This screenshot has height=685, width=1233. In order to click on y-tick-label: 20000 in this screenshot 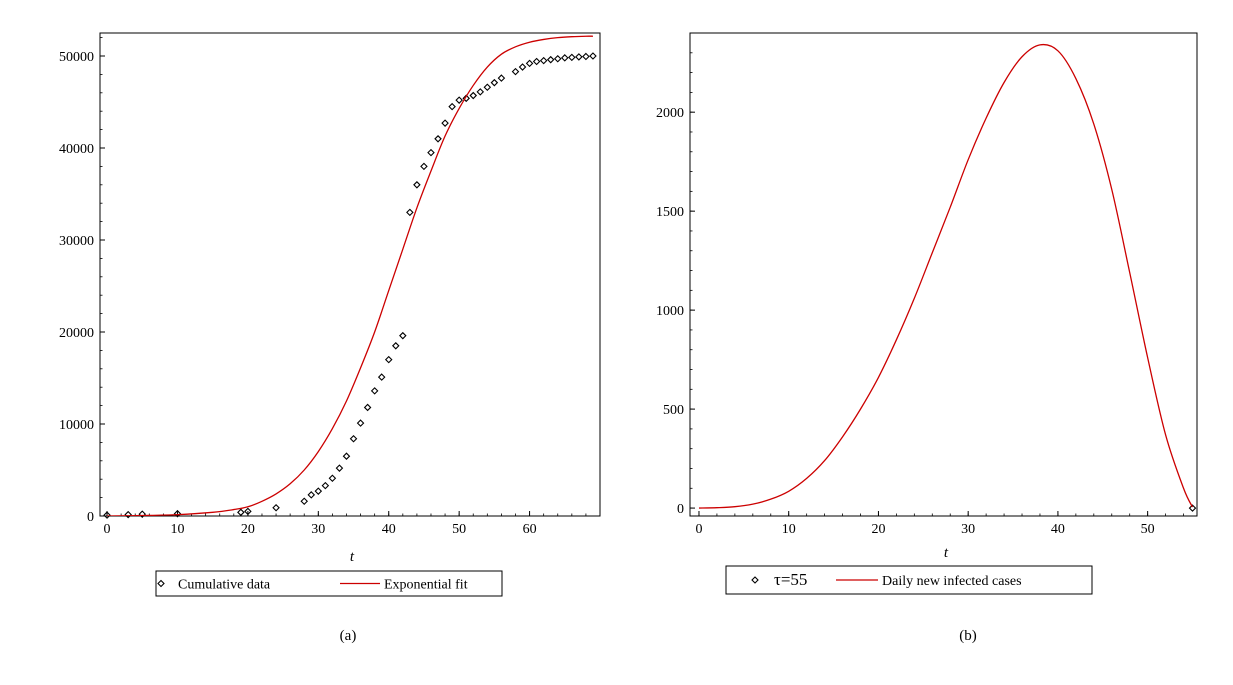, I will do `click(76, 333)`.